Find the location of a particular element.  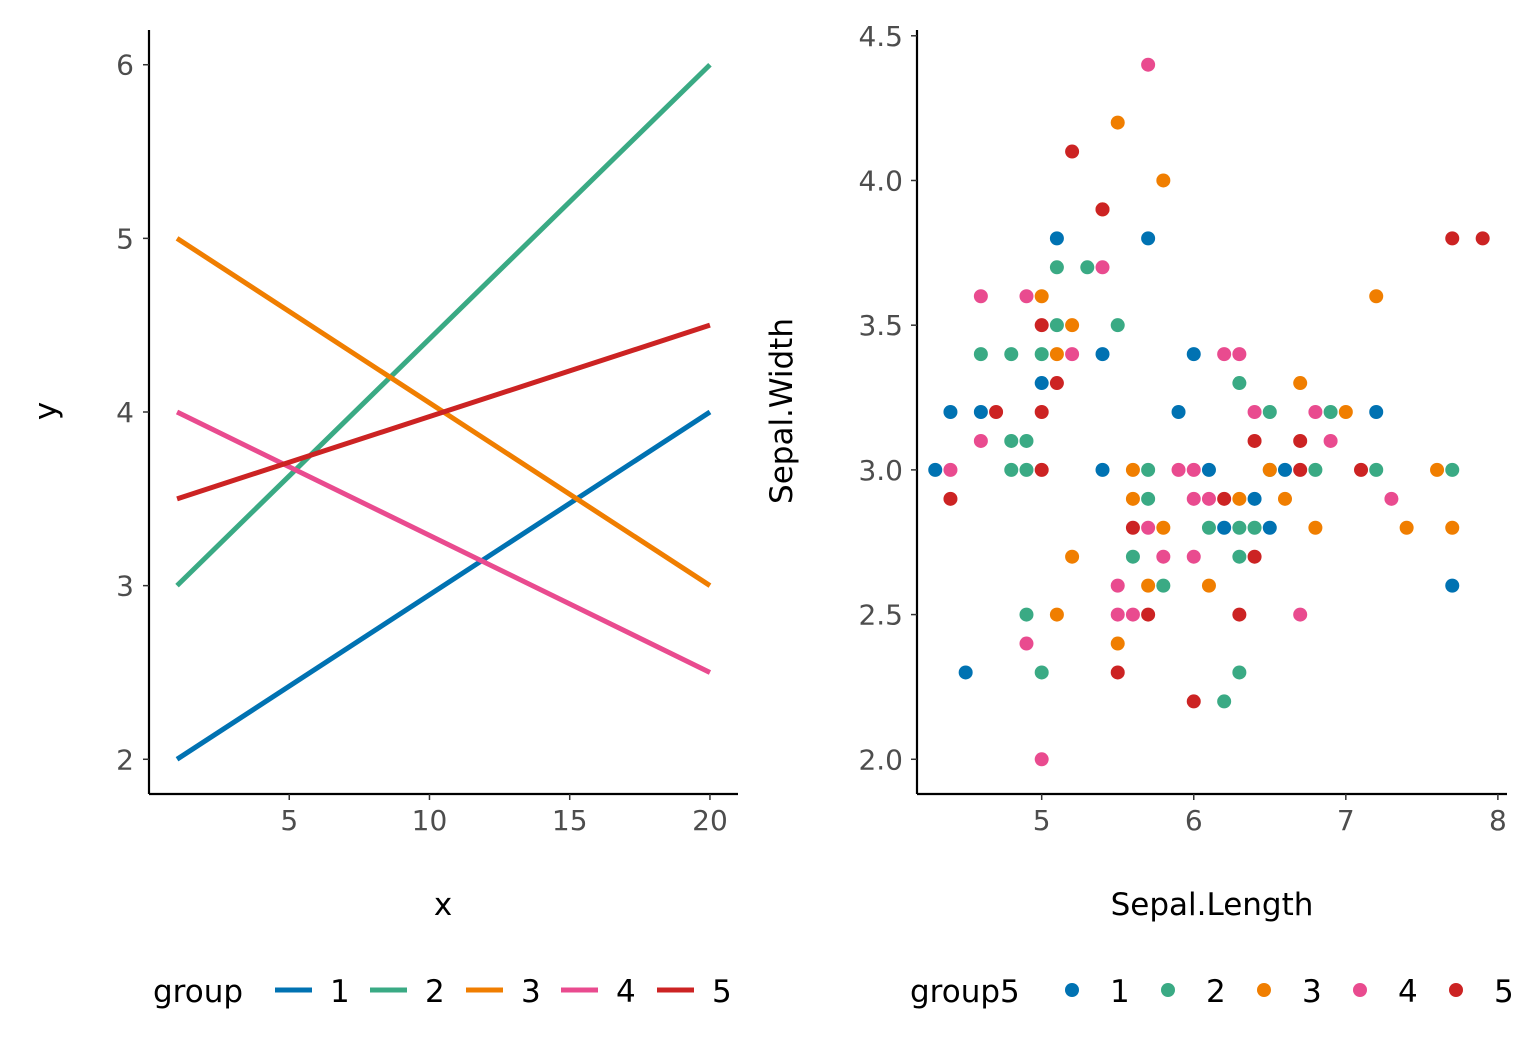

x-tick-label: 15 is located at coordinates (570, 820).